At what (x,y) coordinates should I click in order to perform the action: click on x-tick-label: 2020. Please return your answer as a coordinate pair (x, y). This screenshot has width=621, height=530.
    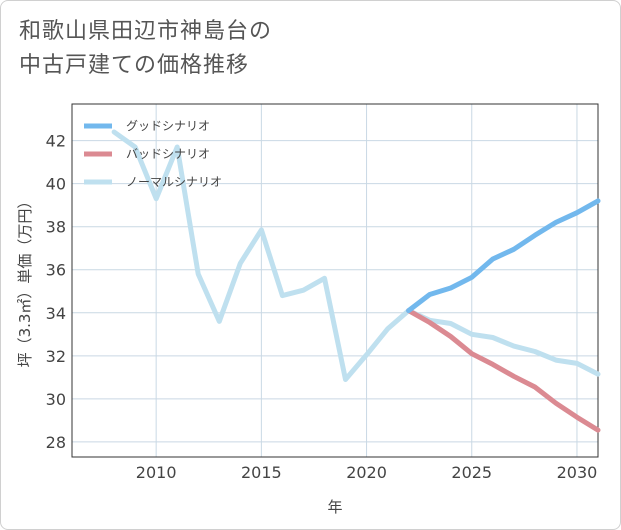
    Looking at the image, I should click on (366, 472).